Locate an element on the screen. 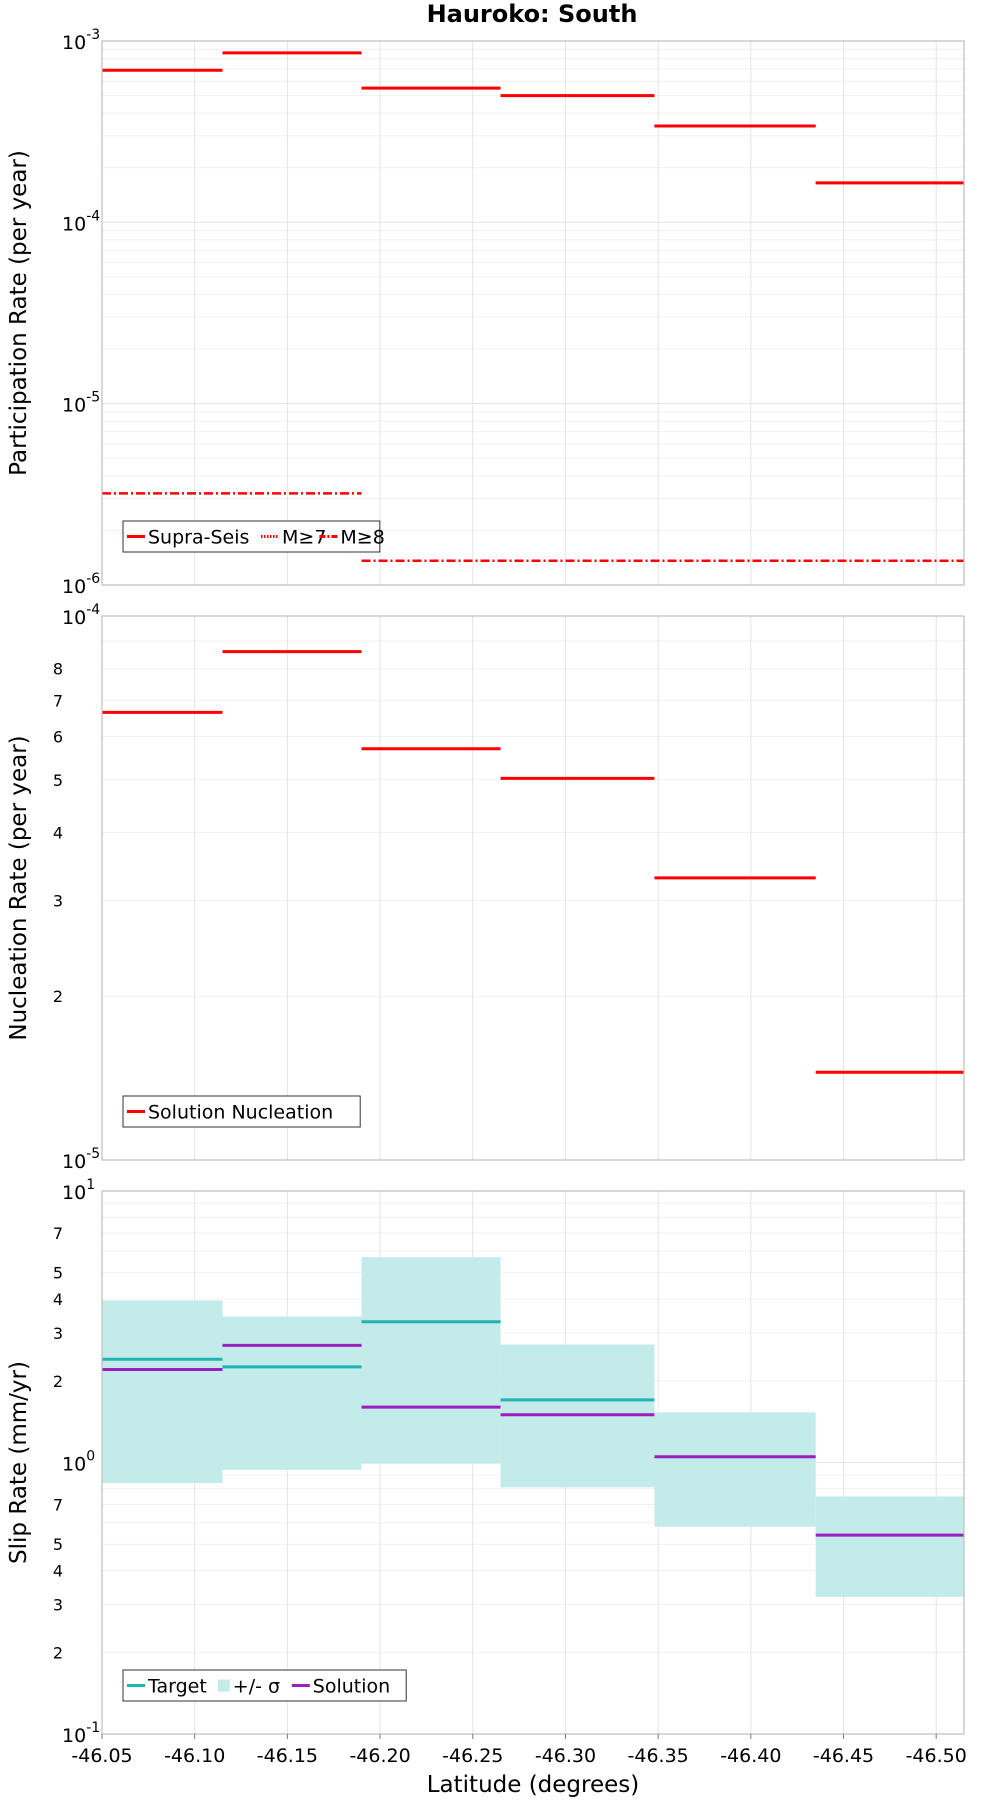  x-tick-label: -46.25 is located at coordinates (472, 1756).